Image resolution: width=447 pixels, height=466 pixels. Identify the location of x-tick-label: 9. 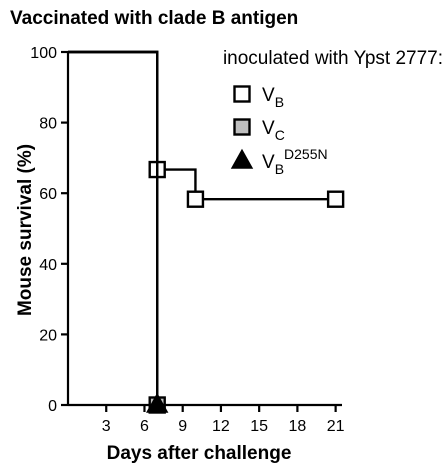
(182, 426).